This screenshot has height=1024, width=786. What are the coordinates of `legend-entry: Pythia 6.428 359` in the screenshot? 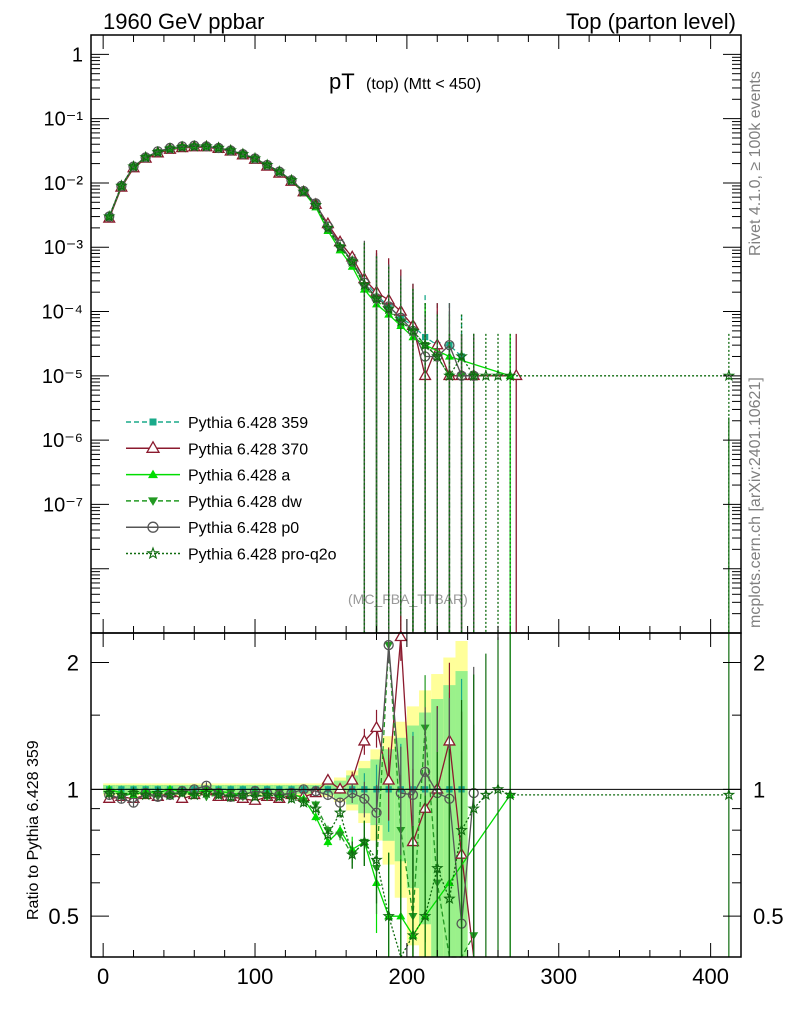 It's located at (217, 423).